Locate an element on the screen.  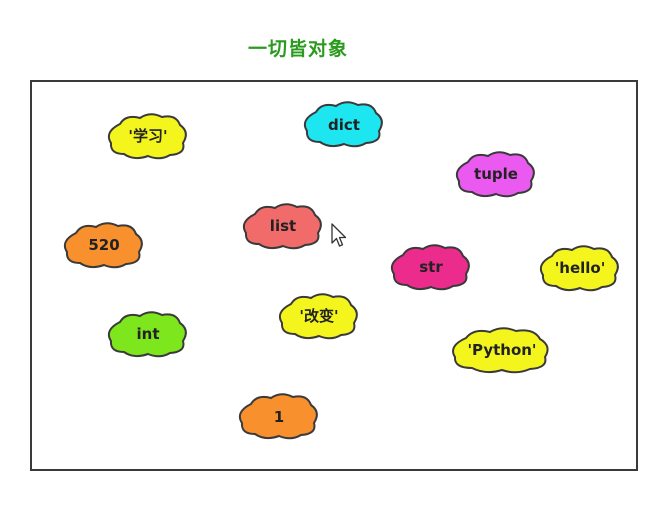
object-cloud: list is located at coordinates (282, 226).